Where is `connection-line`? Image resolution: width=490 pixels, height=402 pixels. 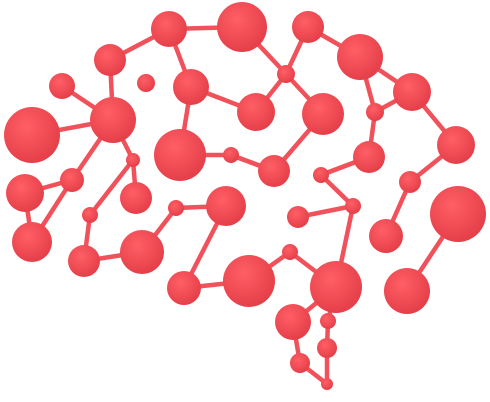 connection-line is located at coordinates (111, 187).